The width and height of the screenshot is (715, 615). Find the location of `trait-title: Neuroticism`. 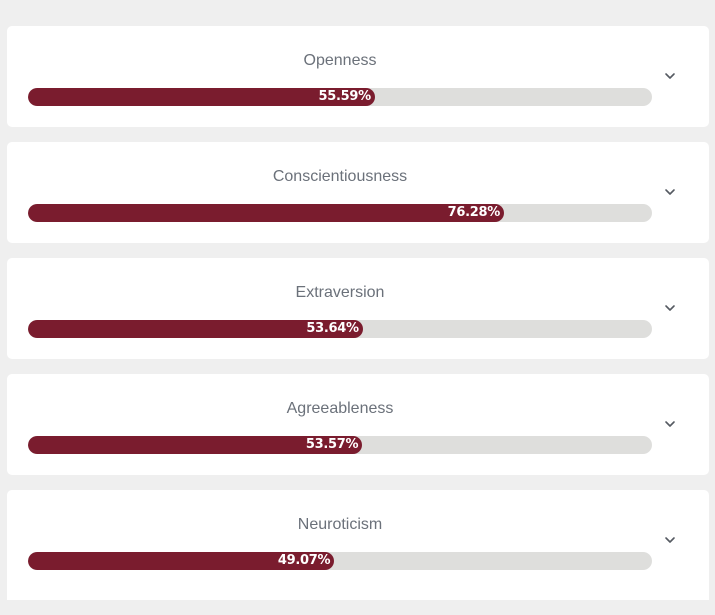

trait-title: Neuroticism is located at coordinates (340, 524).